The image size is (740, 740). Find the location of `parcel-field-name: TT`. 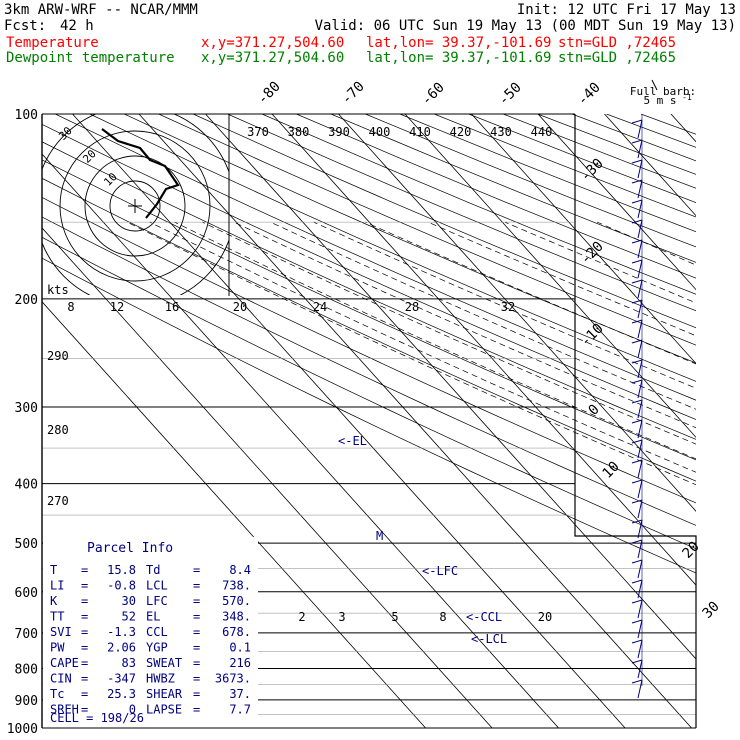

parcel-field-name: TT is located at coordinates (57, 617).